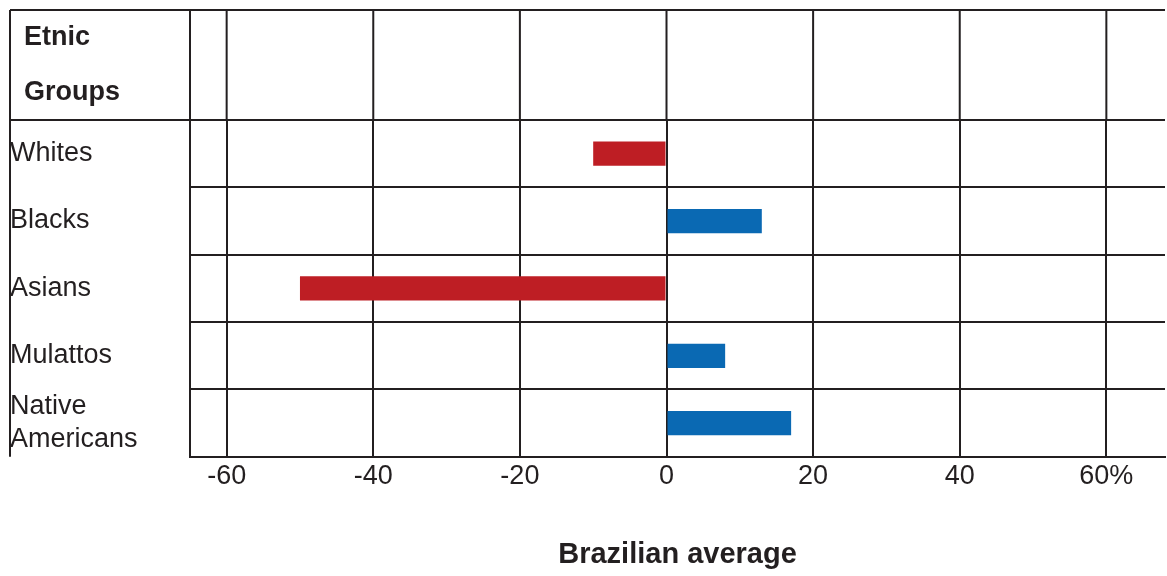 The width and height of the screenshot is (1167, 576). Describe the element at coordinates (61, 354) in the screenshot. I see `y-tick-label: Mulattos` at that location.